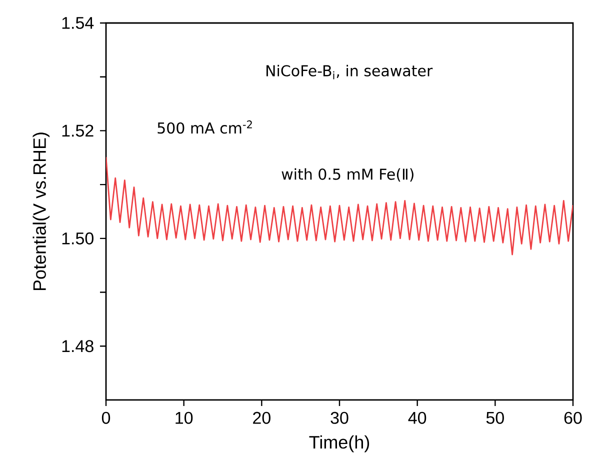 This screenshot has width=590, height=465. Describe the element at coordinates (339, 443) in the screenshot. I see `x-axis-title: Time(h)` at that location.